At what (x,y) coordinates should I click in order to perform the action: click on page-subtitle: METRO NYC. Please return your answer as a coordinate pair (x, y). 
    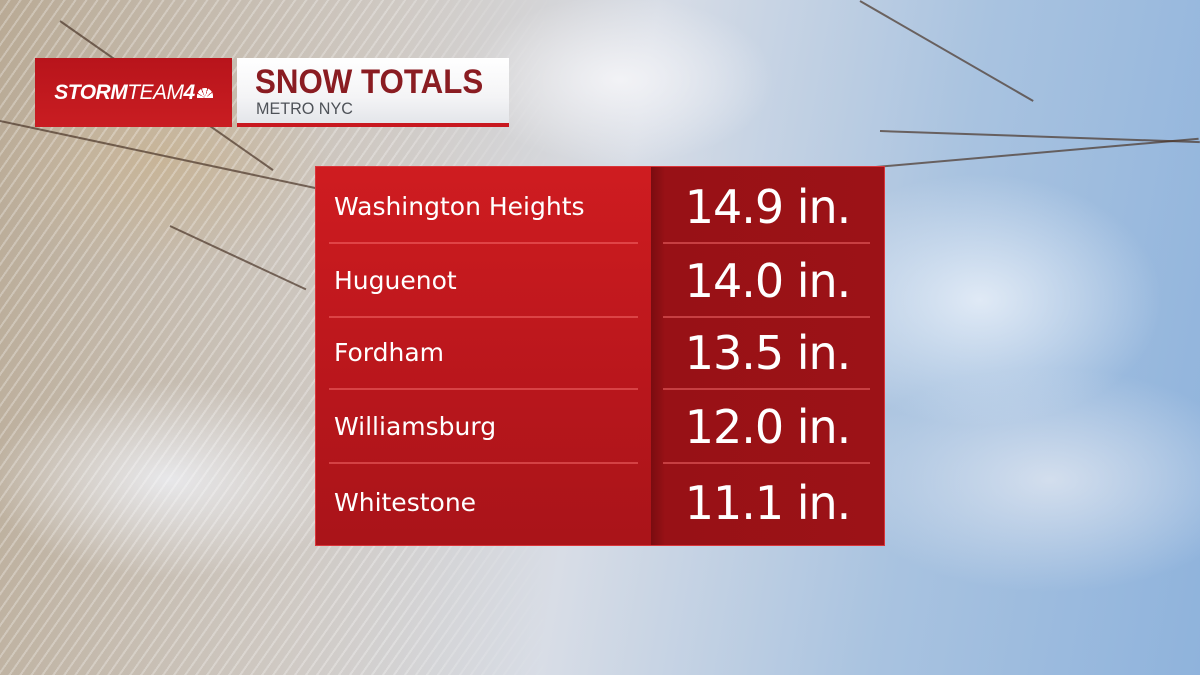
    Looking at the image, I should click on (304, 108).